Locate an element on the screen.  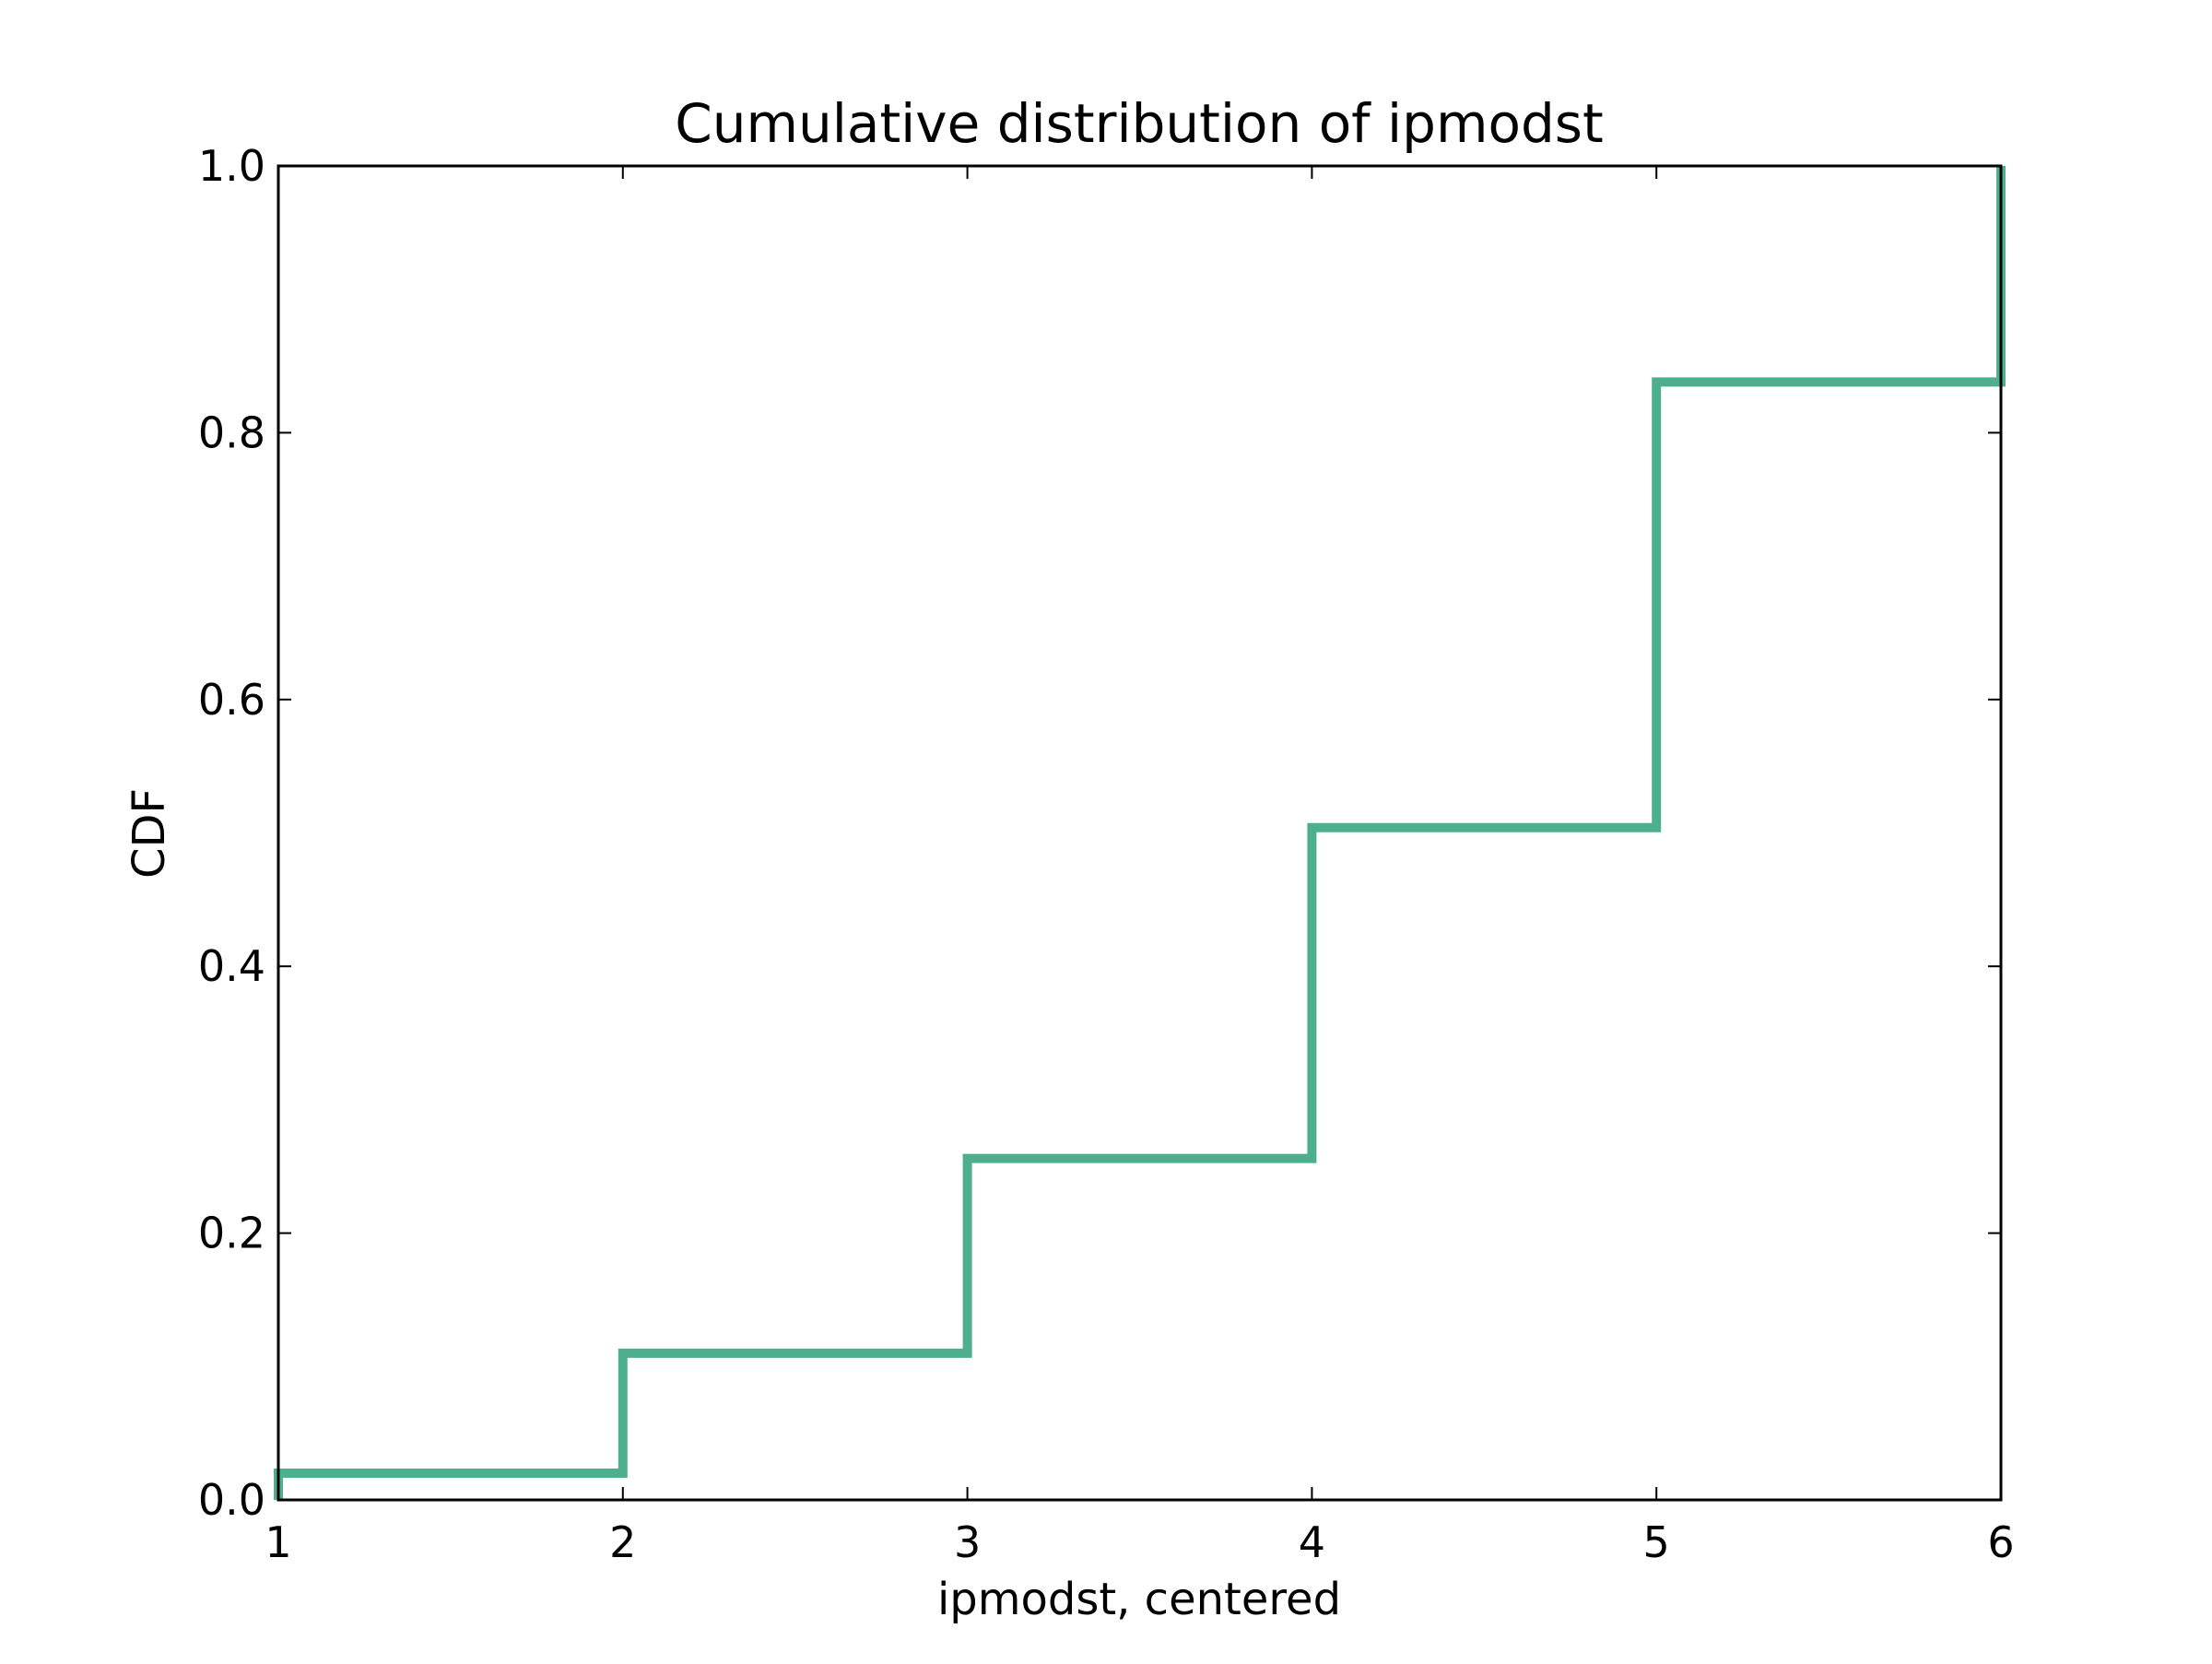
y-tick-label: 1.0 is located at coordinates (231, 166).